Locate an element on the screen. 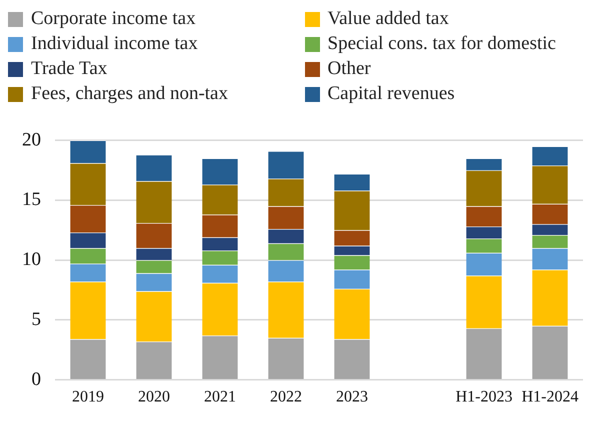  y-tick-label: 15 is located at coordinates (31, 199).